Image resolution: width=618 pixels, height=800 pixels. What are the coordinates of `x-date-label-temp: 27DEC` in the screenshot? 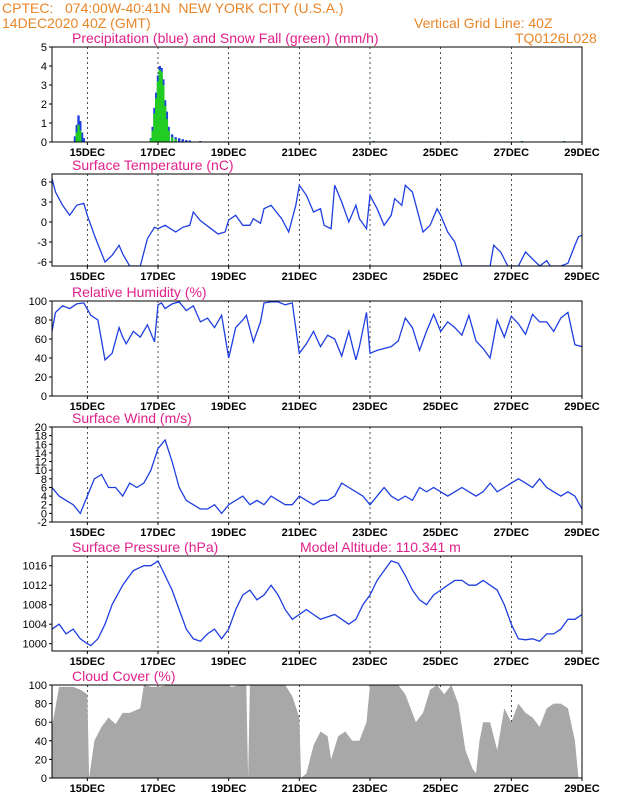 It's located at (512, 277).